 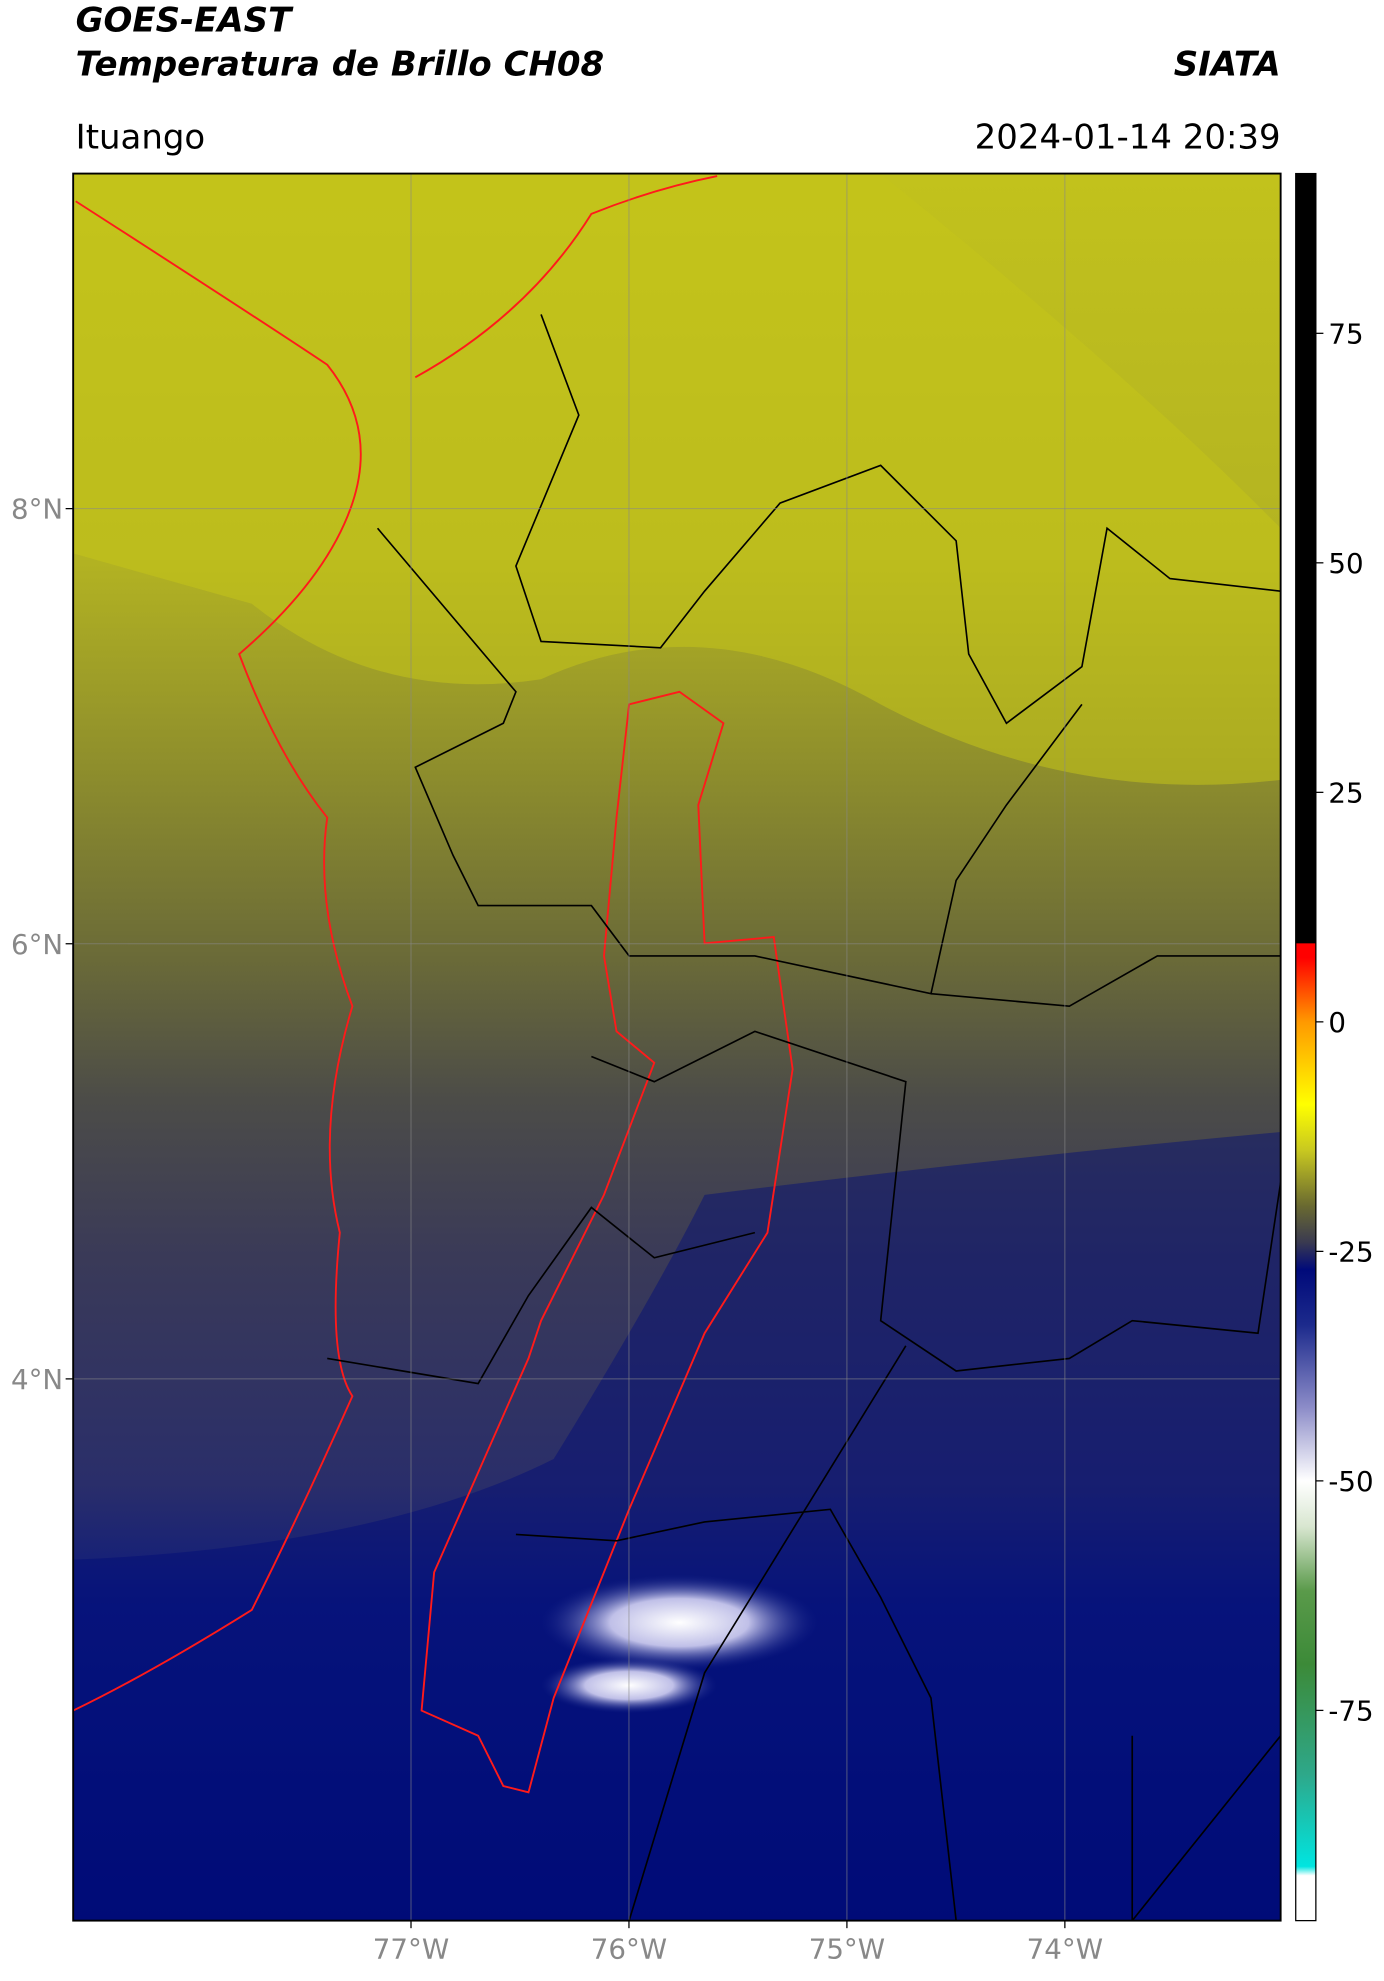 I want to click on colorbar, so click(x=1305, y=1047).